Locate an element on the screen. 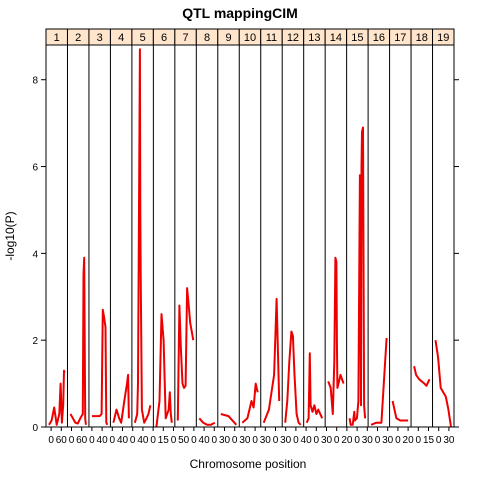 Image resolution: width=480 pixels, height=480 pixels. strip-label: 15 is located at coordinates (357, 38).